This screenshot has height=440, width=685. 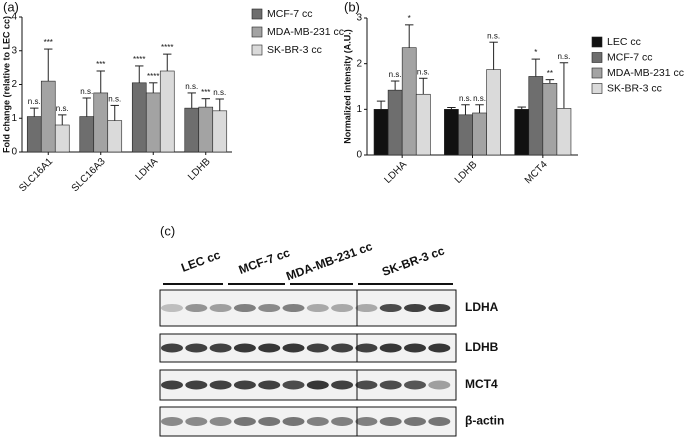 What do you see at coordinates (14, 17) in the screenshot?
I see `y-tick-label: 4` at bounding box center [14, 17].